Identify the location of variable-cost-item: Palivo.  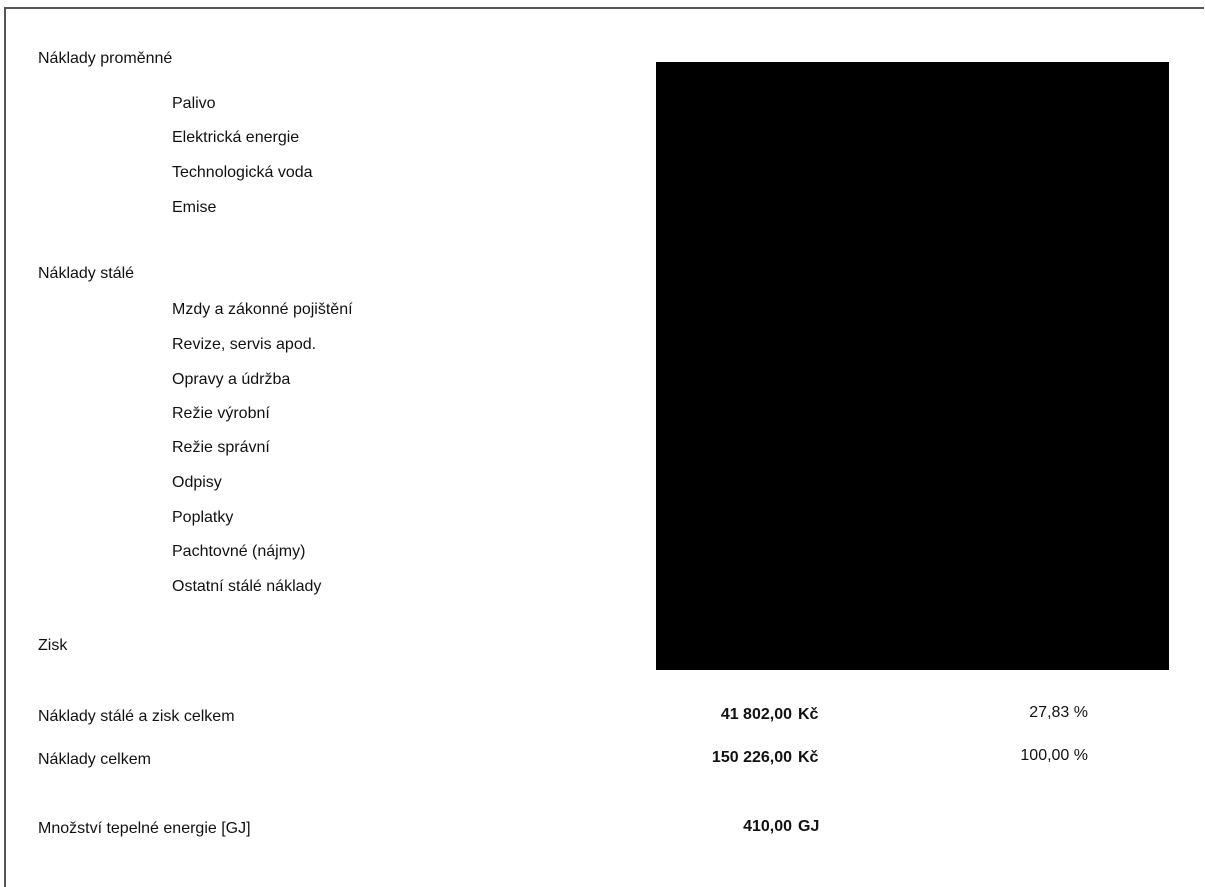
(194, 103).